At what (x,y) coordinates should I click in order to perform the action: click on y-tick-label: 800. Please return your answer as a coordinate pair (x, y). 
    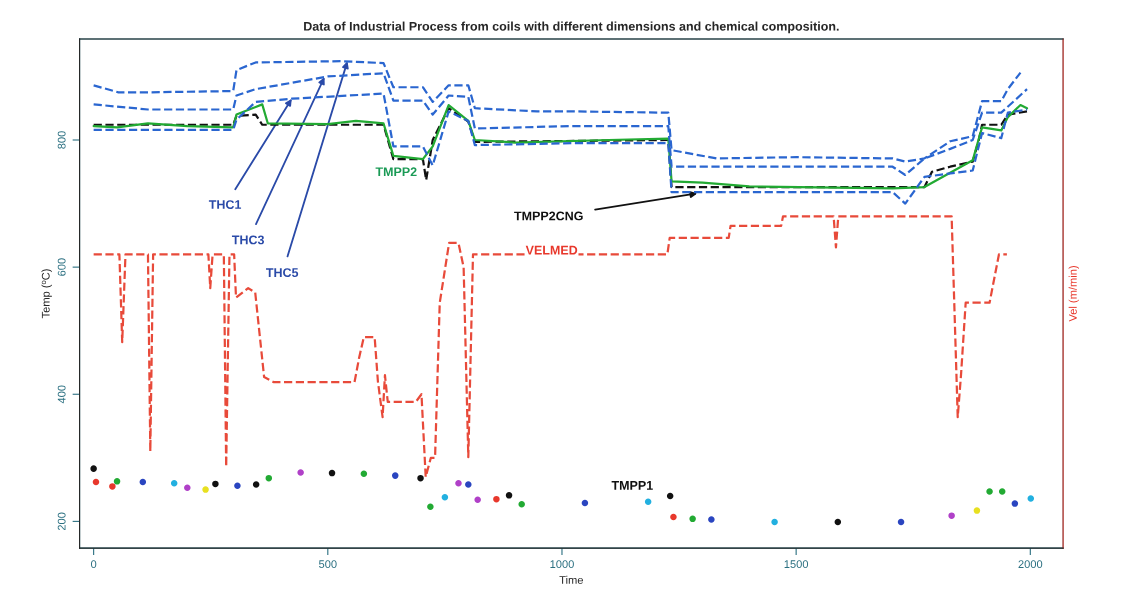
    Looking at the image, I should click on (61, 140).